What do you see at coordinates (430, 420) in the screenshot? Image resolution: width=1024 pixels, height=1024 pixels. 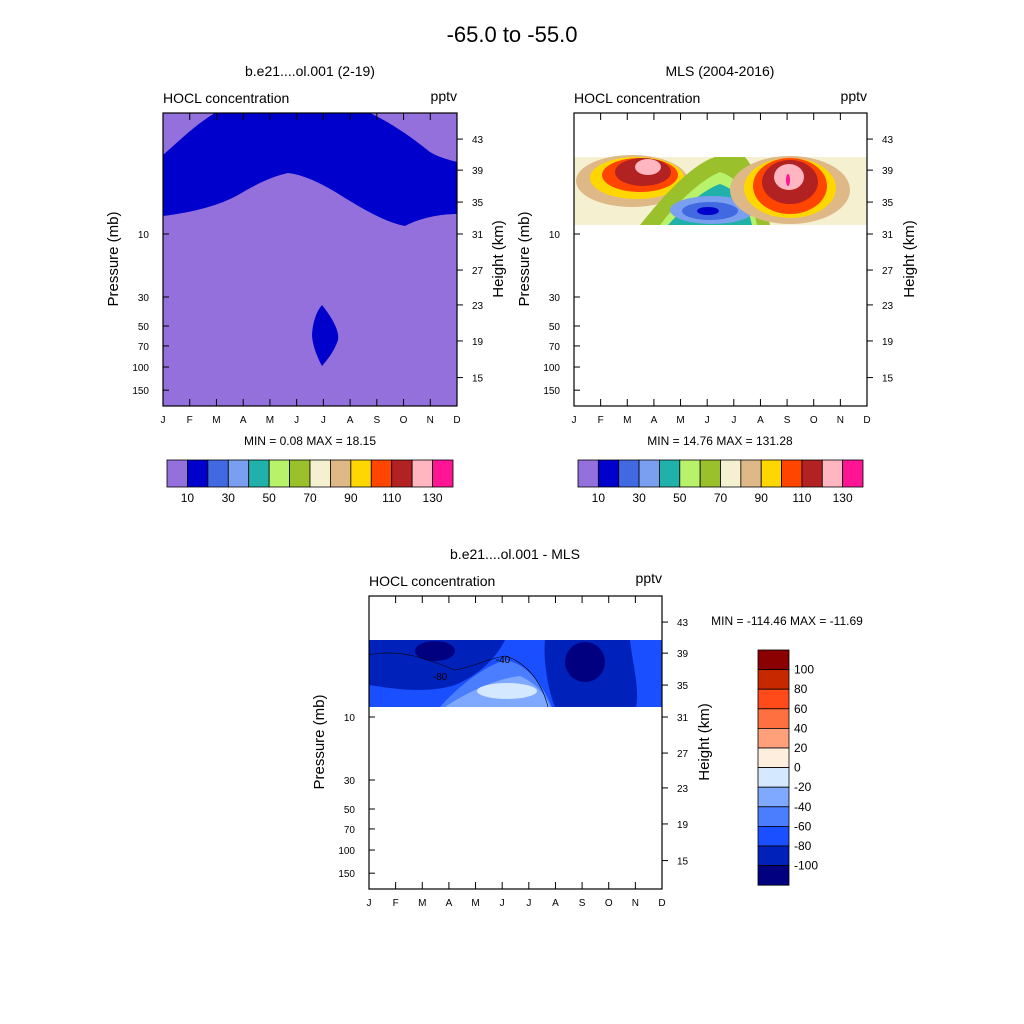 I see `model-month-label: N` at bounding box center [430, 420].